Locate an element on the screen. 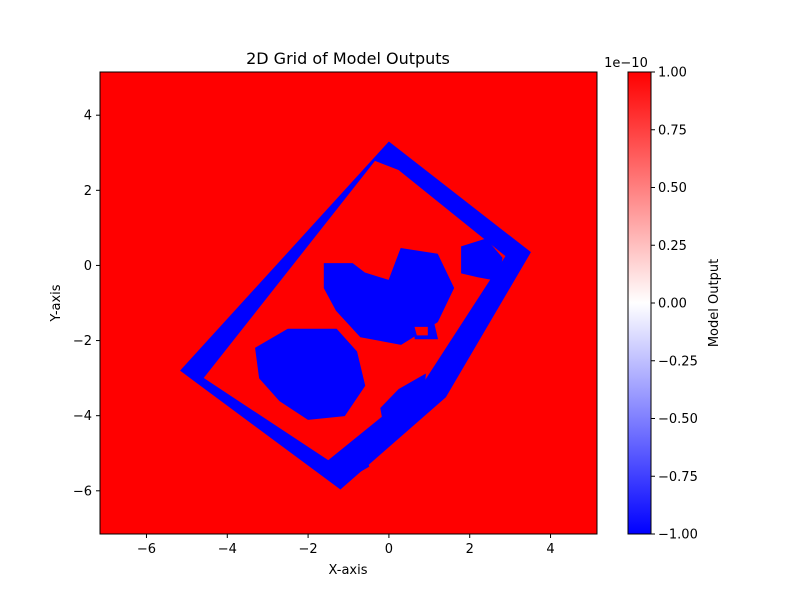  colorbar-tick-label: −0.75 is located at coordinates (678, 477).